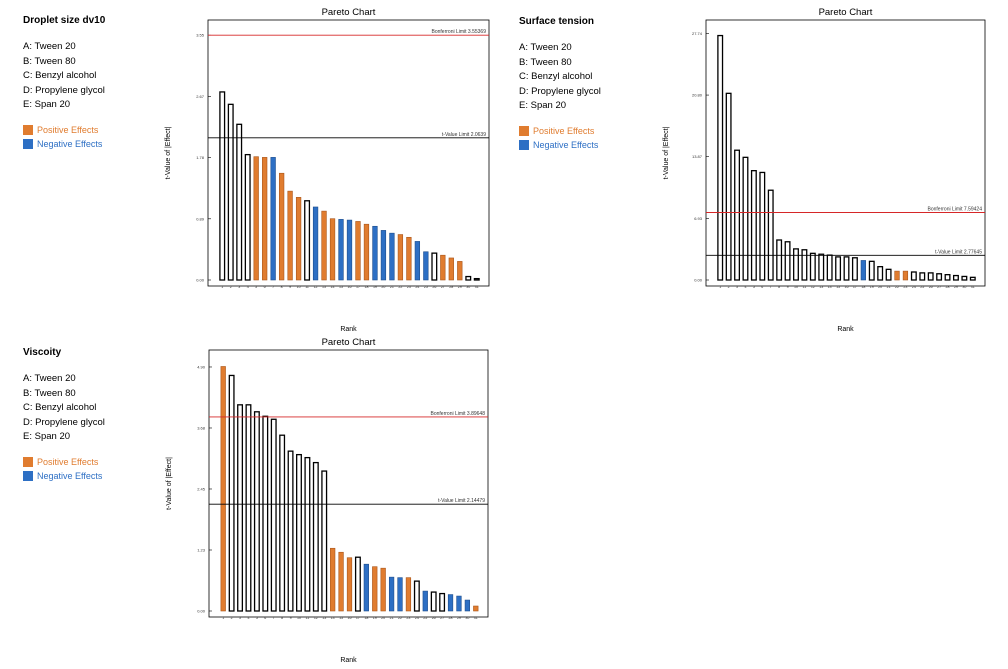  Describe the element at coordinates (762, 287) in the screenshot. I see `x-tick-label: 6` at that location.